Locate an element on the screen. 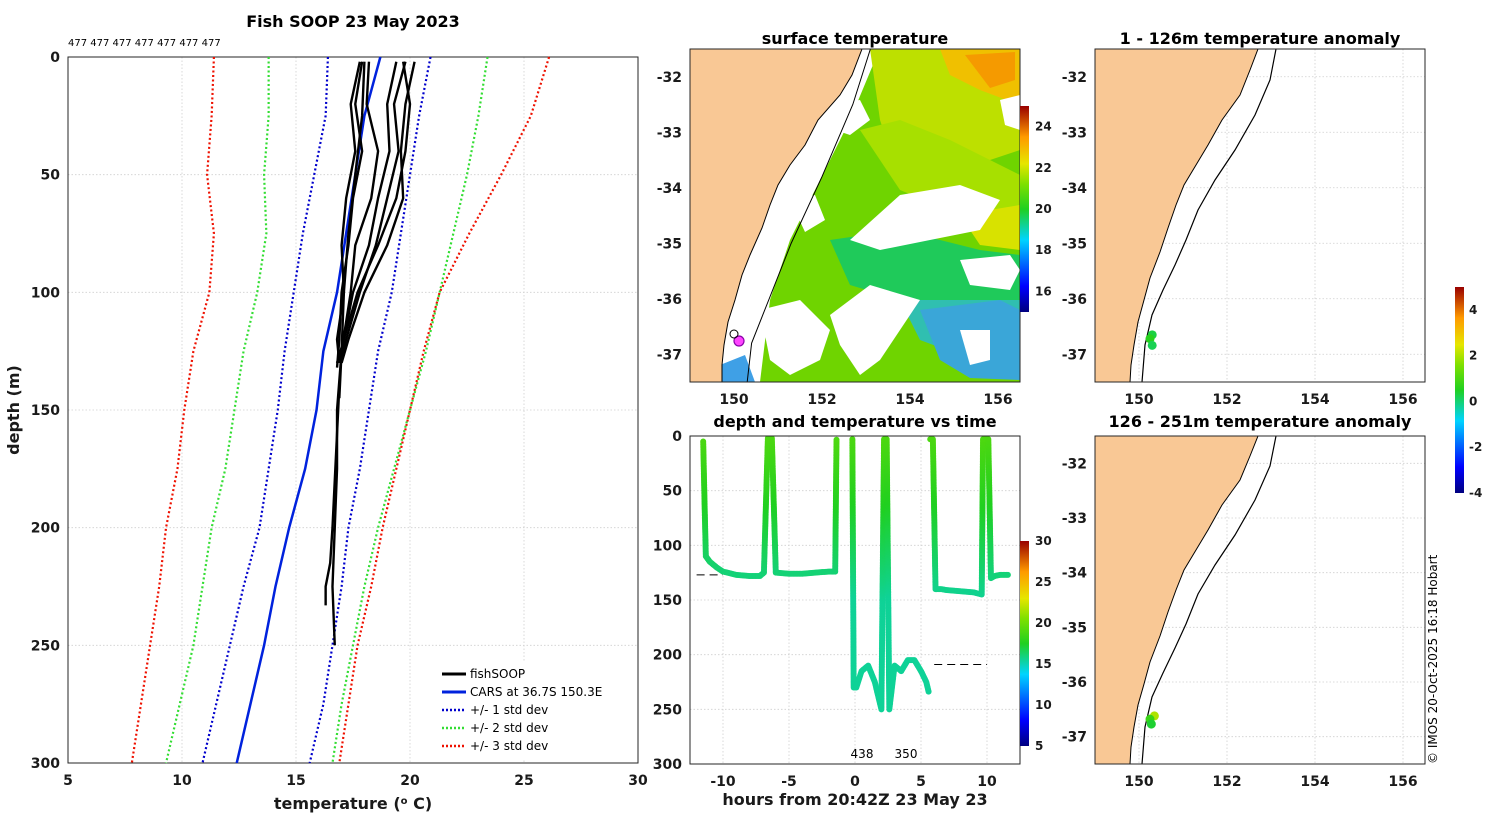 This screenshot has width=1500, height=820. profile-x-ticks: 5 10 15 20 25 30 is located at coordinates (355, 781).